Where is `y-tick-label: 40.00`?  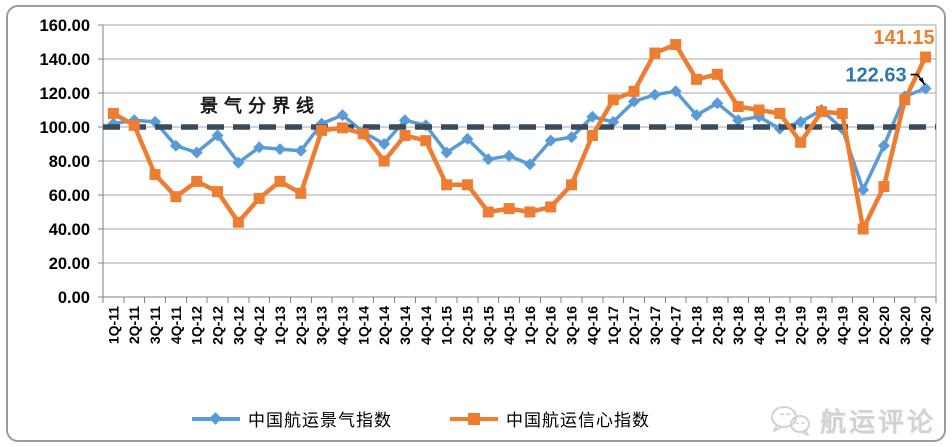
y-tick-label: 40.00 is located at coordinates (69, 230).